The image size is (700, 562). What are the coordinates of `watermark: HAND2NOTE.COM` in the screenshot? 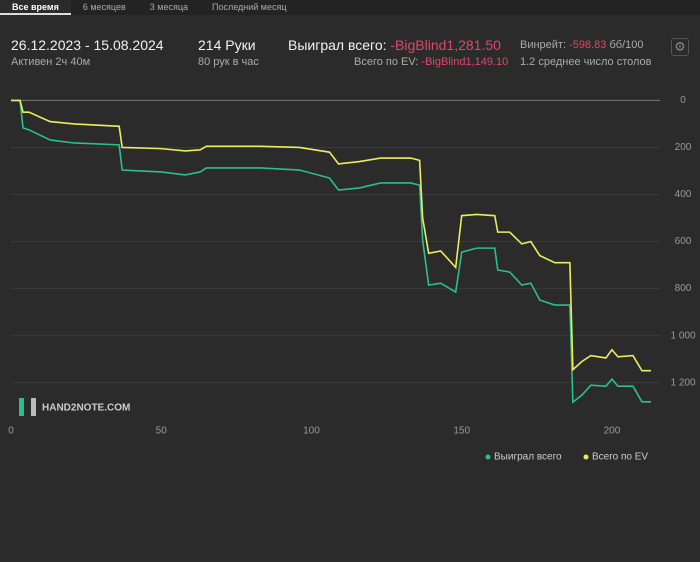 It's located at (86, 408).